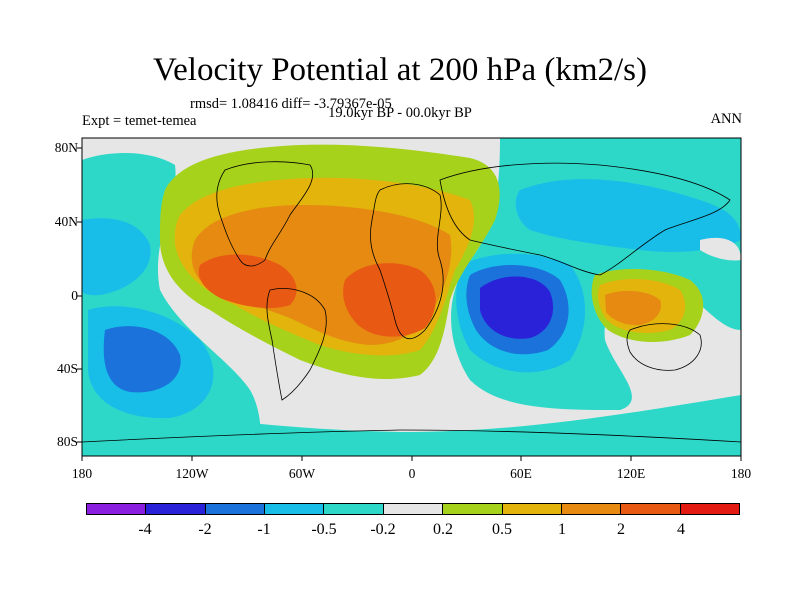 This screenshot has width=800, height=600. I want to click on y-tick-label: 40S, so click(67, 368).